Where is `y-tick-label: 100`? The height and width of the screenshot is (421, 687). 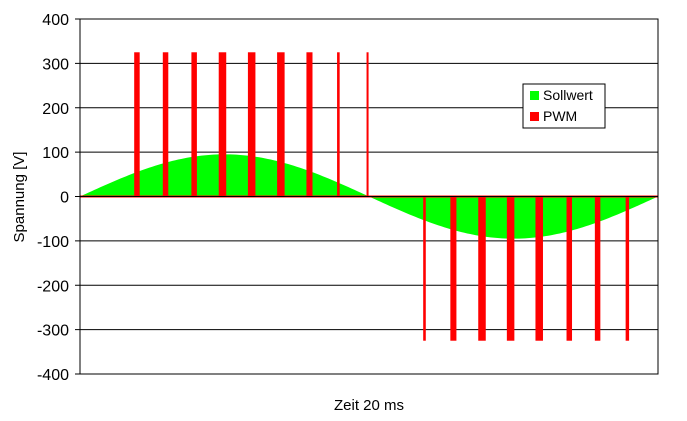
y-tick-label: 100 is located at coordinates (55, 153).